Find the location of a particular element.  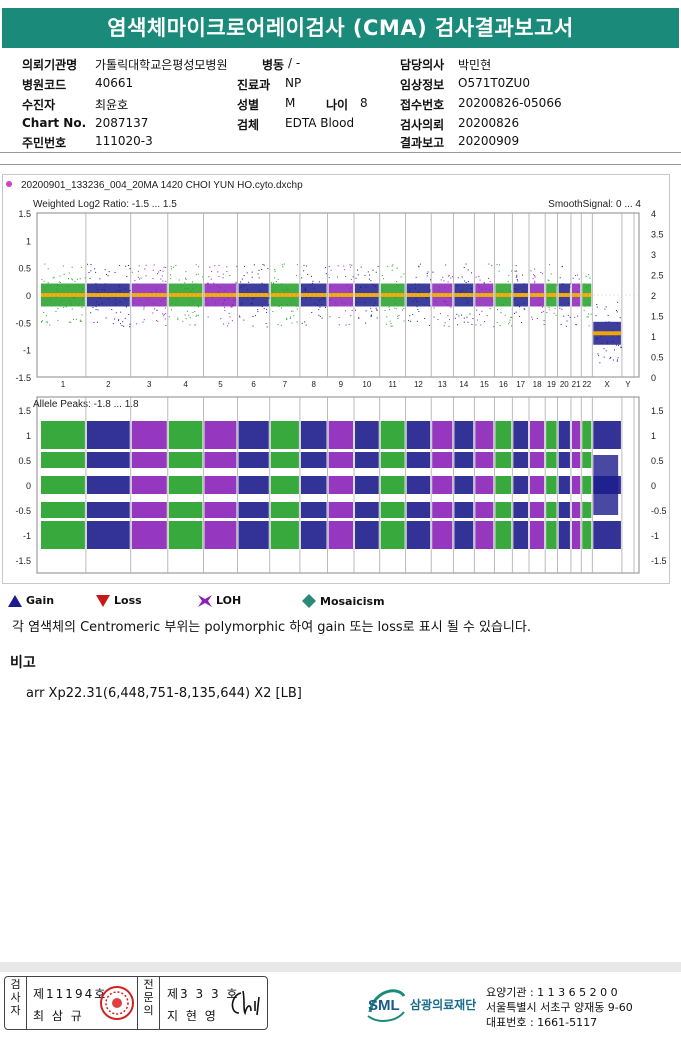

org-phone: 대표번호 : 1661-5117 is located at coordinates (542, 1022).